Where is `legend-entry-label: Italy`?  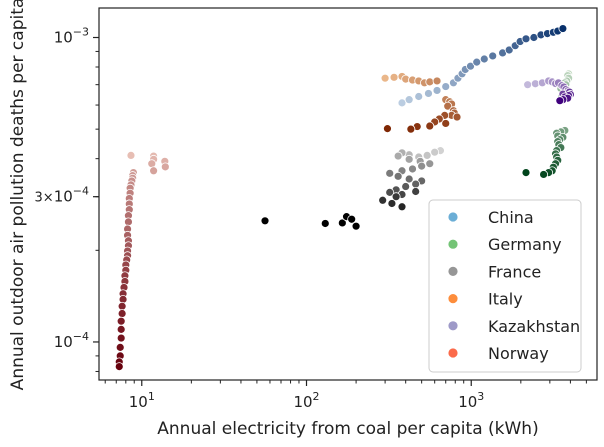
legend-entry-label: Italy is located at coordinates (505, 299).